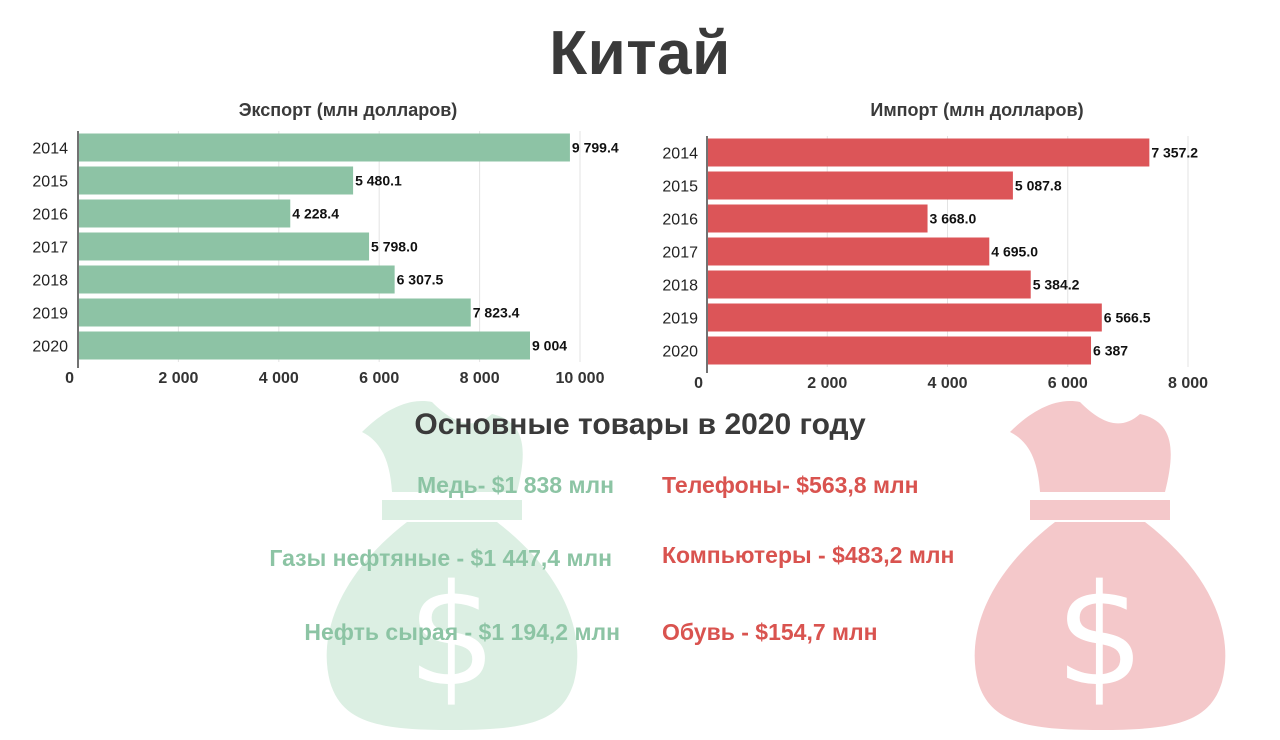  Describe the element at coordinates (947, 383) in the screenshot. I see `tick-label-import: 4 000` at that location.